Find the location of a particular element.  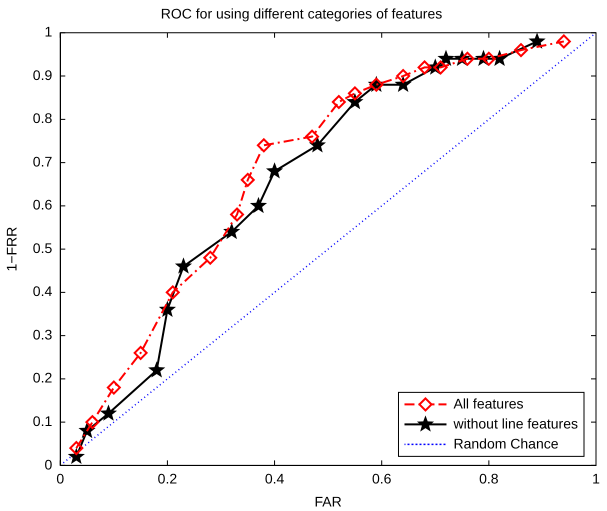

chart-title: ROC for using different categories of features is located at coordinates (301, 13).